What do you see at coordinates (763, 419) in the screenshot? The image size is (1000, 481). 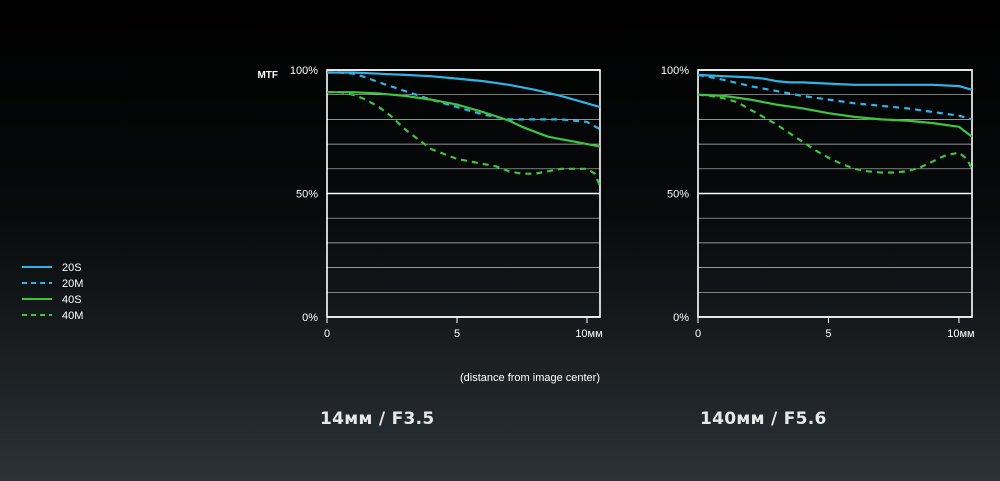 I see `lens-title-140mm: 140мм / F5.6` at bounding box center [763, 419].